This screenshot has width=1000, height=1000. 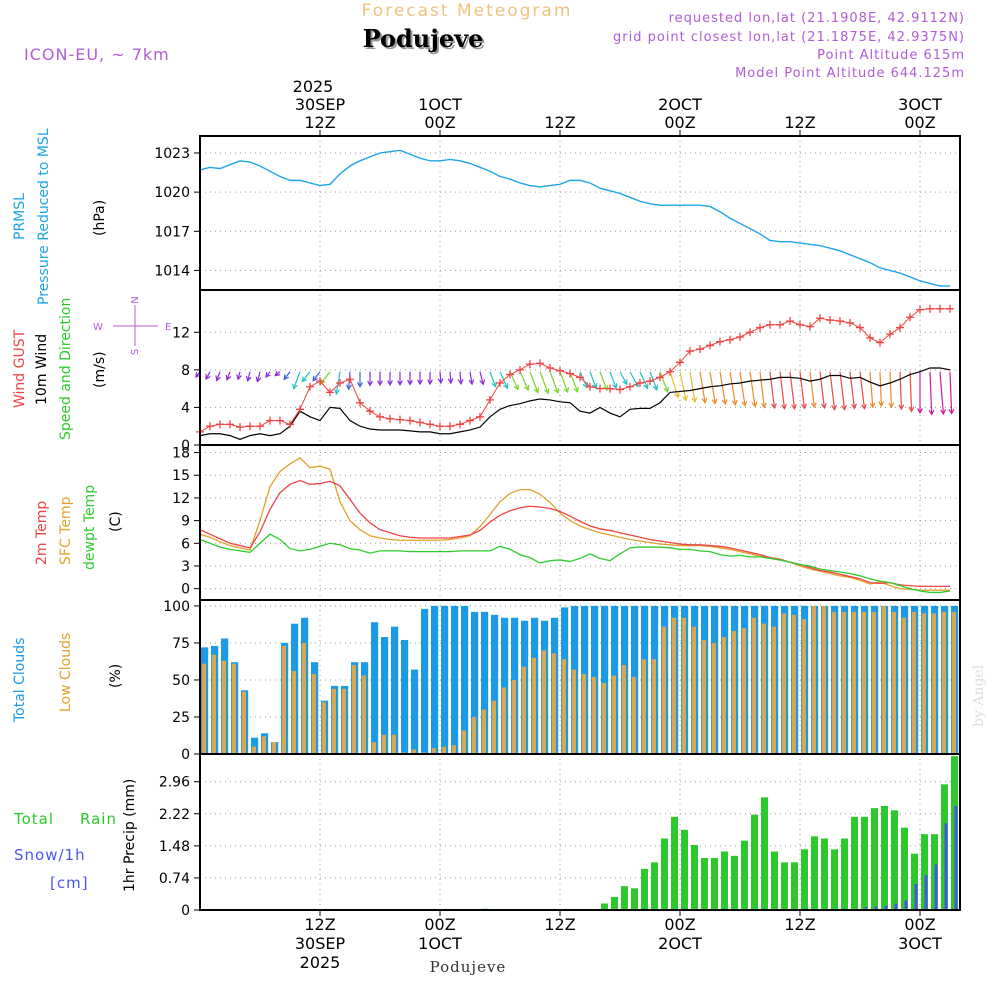 I want to click on pressure-unit: (hPa), so click(x=100, y=218).